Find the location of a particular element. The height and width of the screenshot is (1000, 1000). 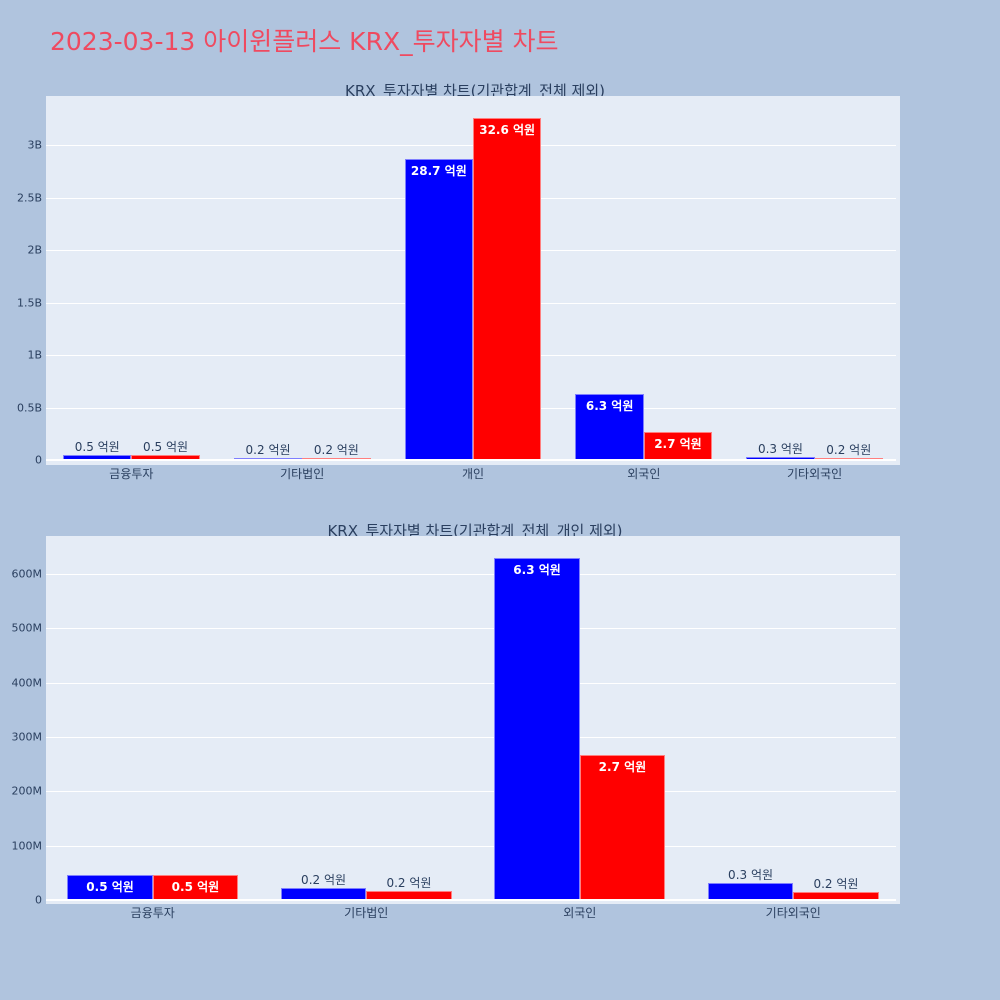

y-tick-label: 500M is located at coordinates (27, 628).